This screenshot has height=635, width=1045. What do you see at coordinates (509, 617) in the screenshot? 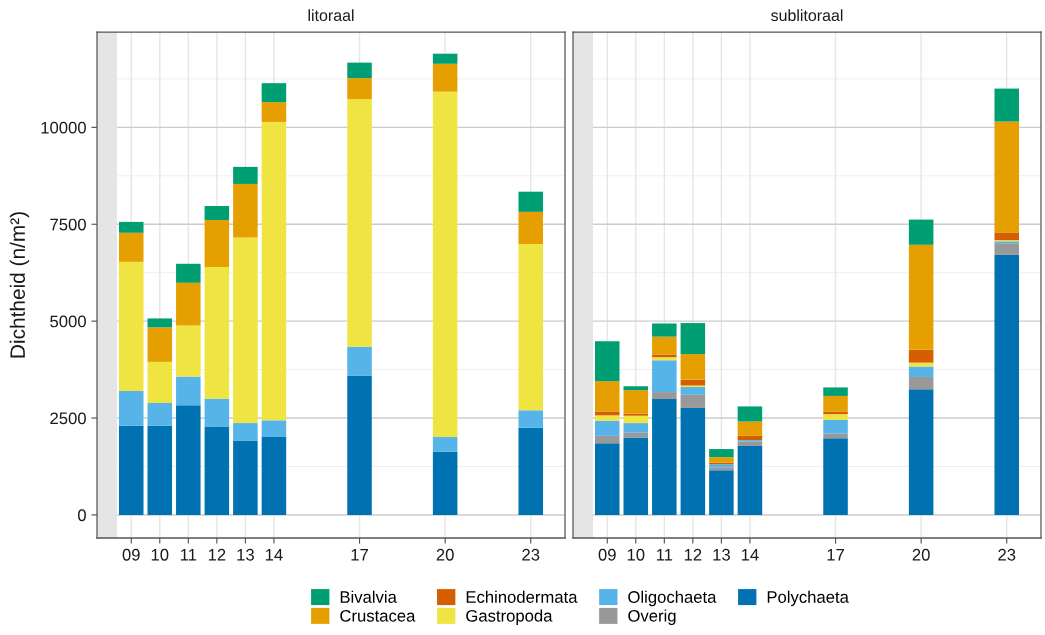
I see `legend-label: Gastropoda` at bounding box center [509, 617].